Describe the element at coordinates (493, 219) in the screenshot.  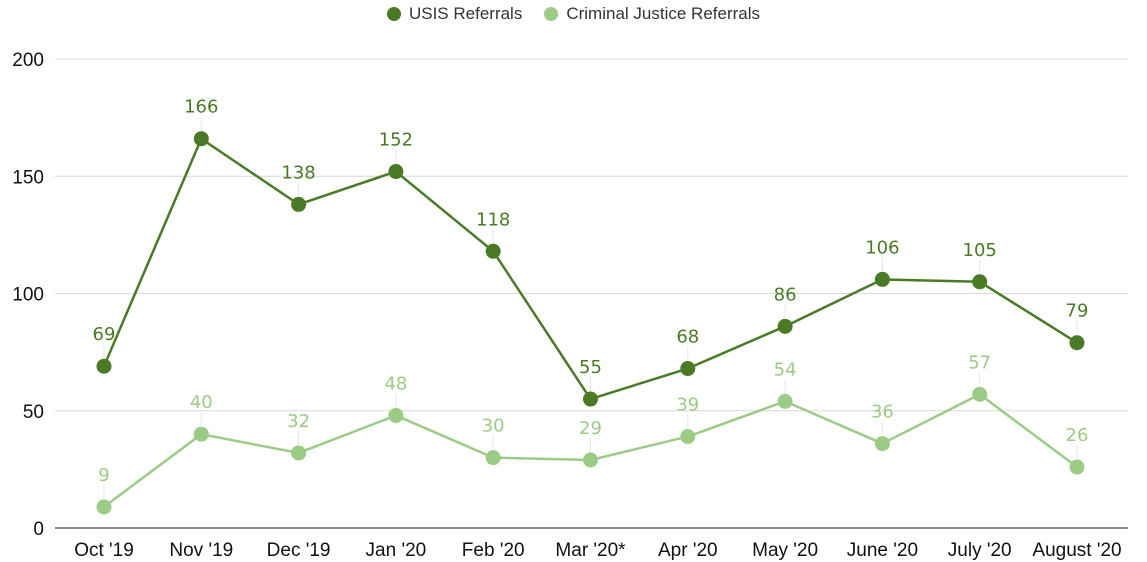
I see `data-label: 118` at that location.